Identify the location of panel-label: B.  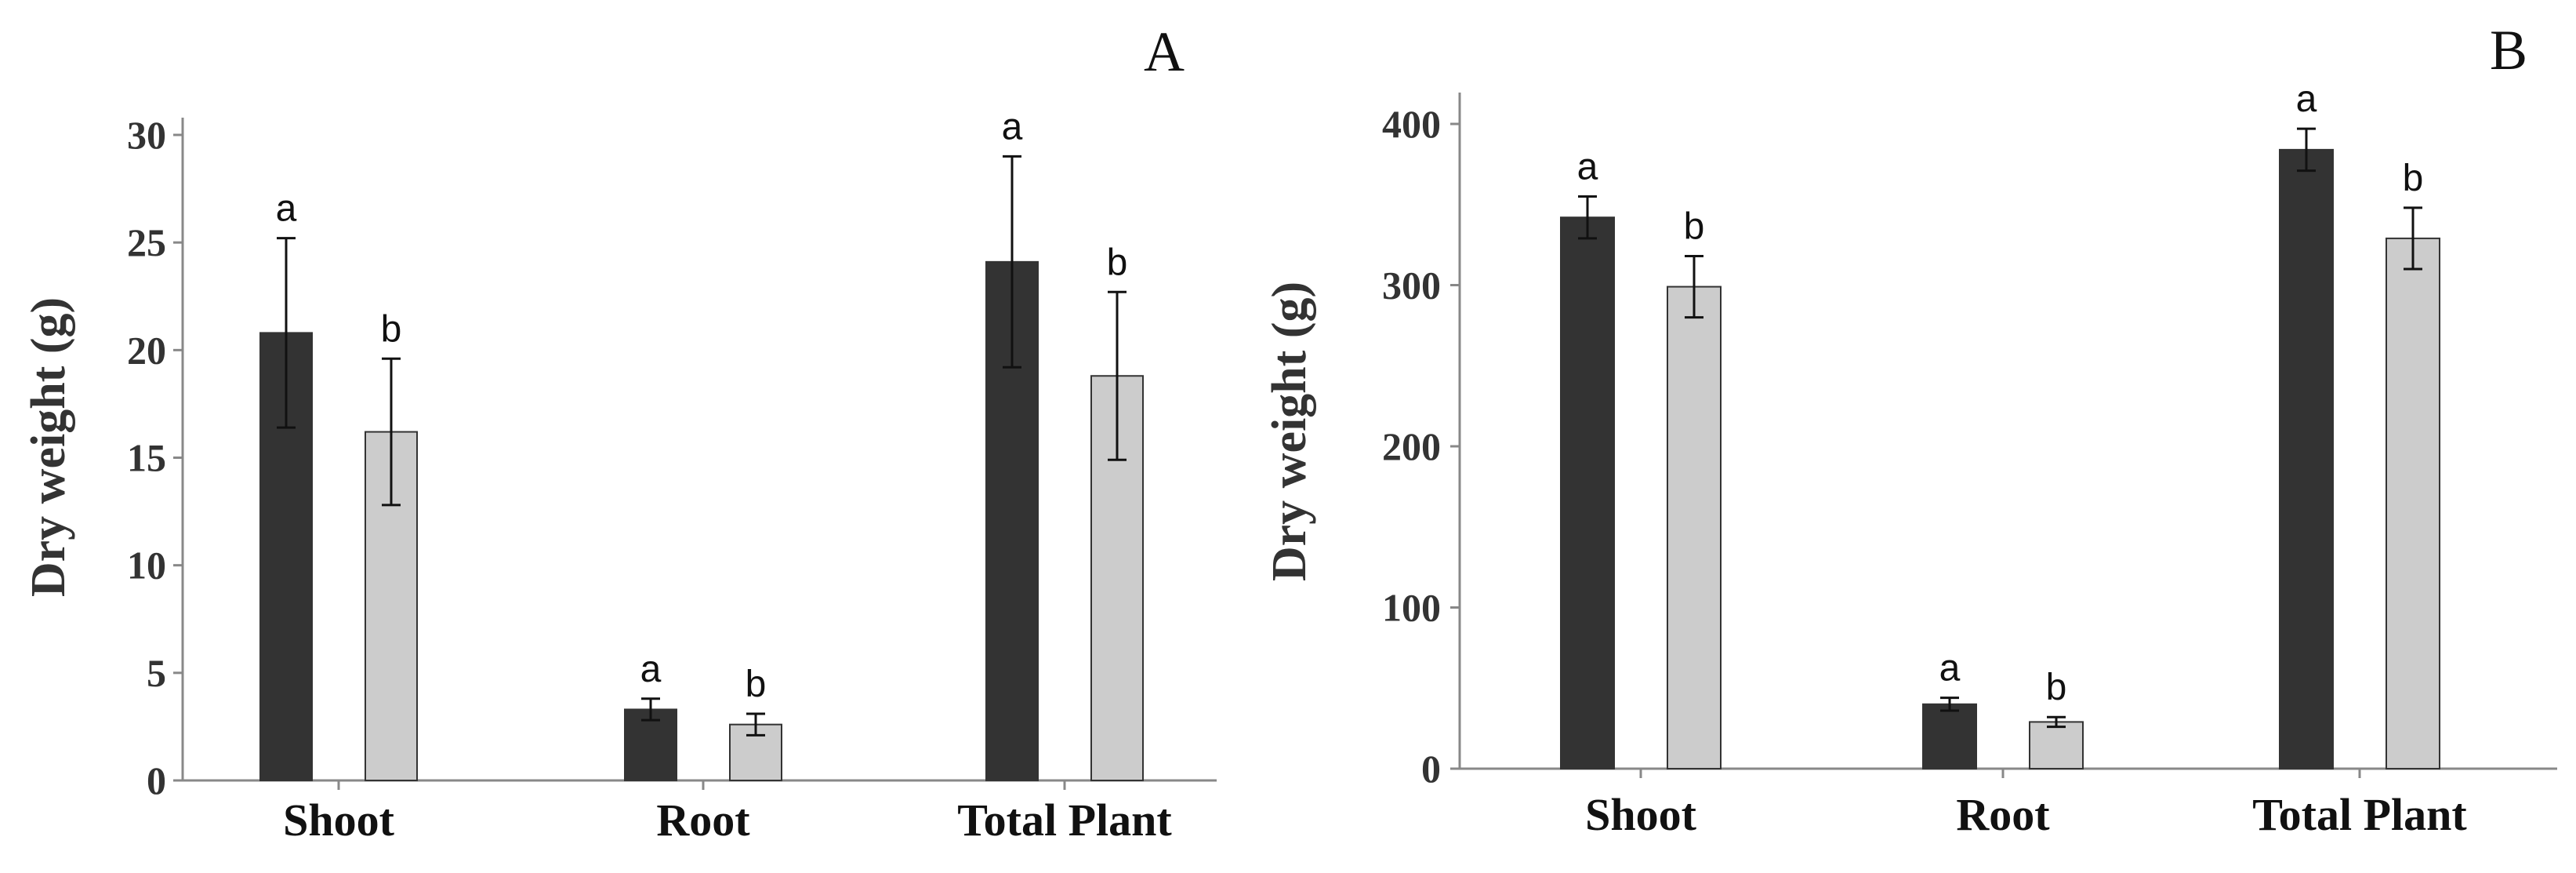
(2508, 50).